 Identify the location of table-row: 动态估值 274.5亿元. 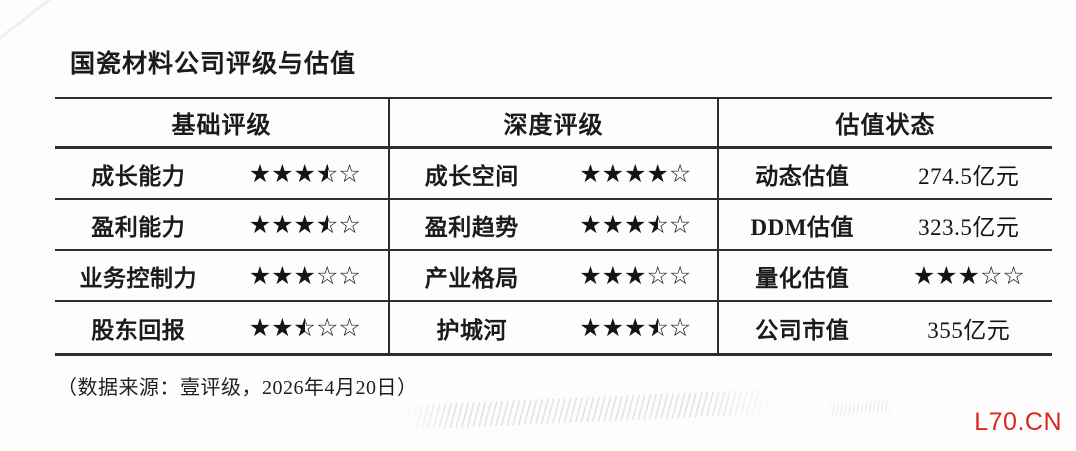
(885, 174).